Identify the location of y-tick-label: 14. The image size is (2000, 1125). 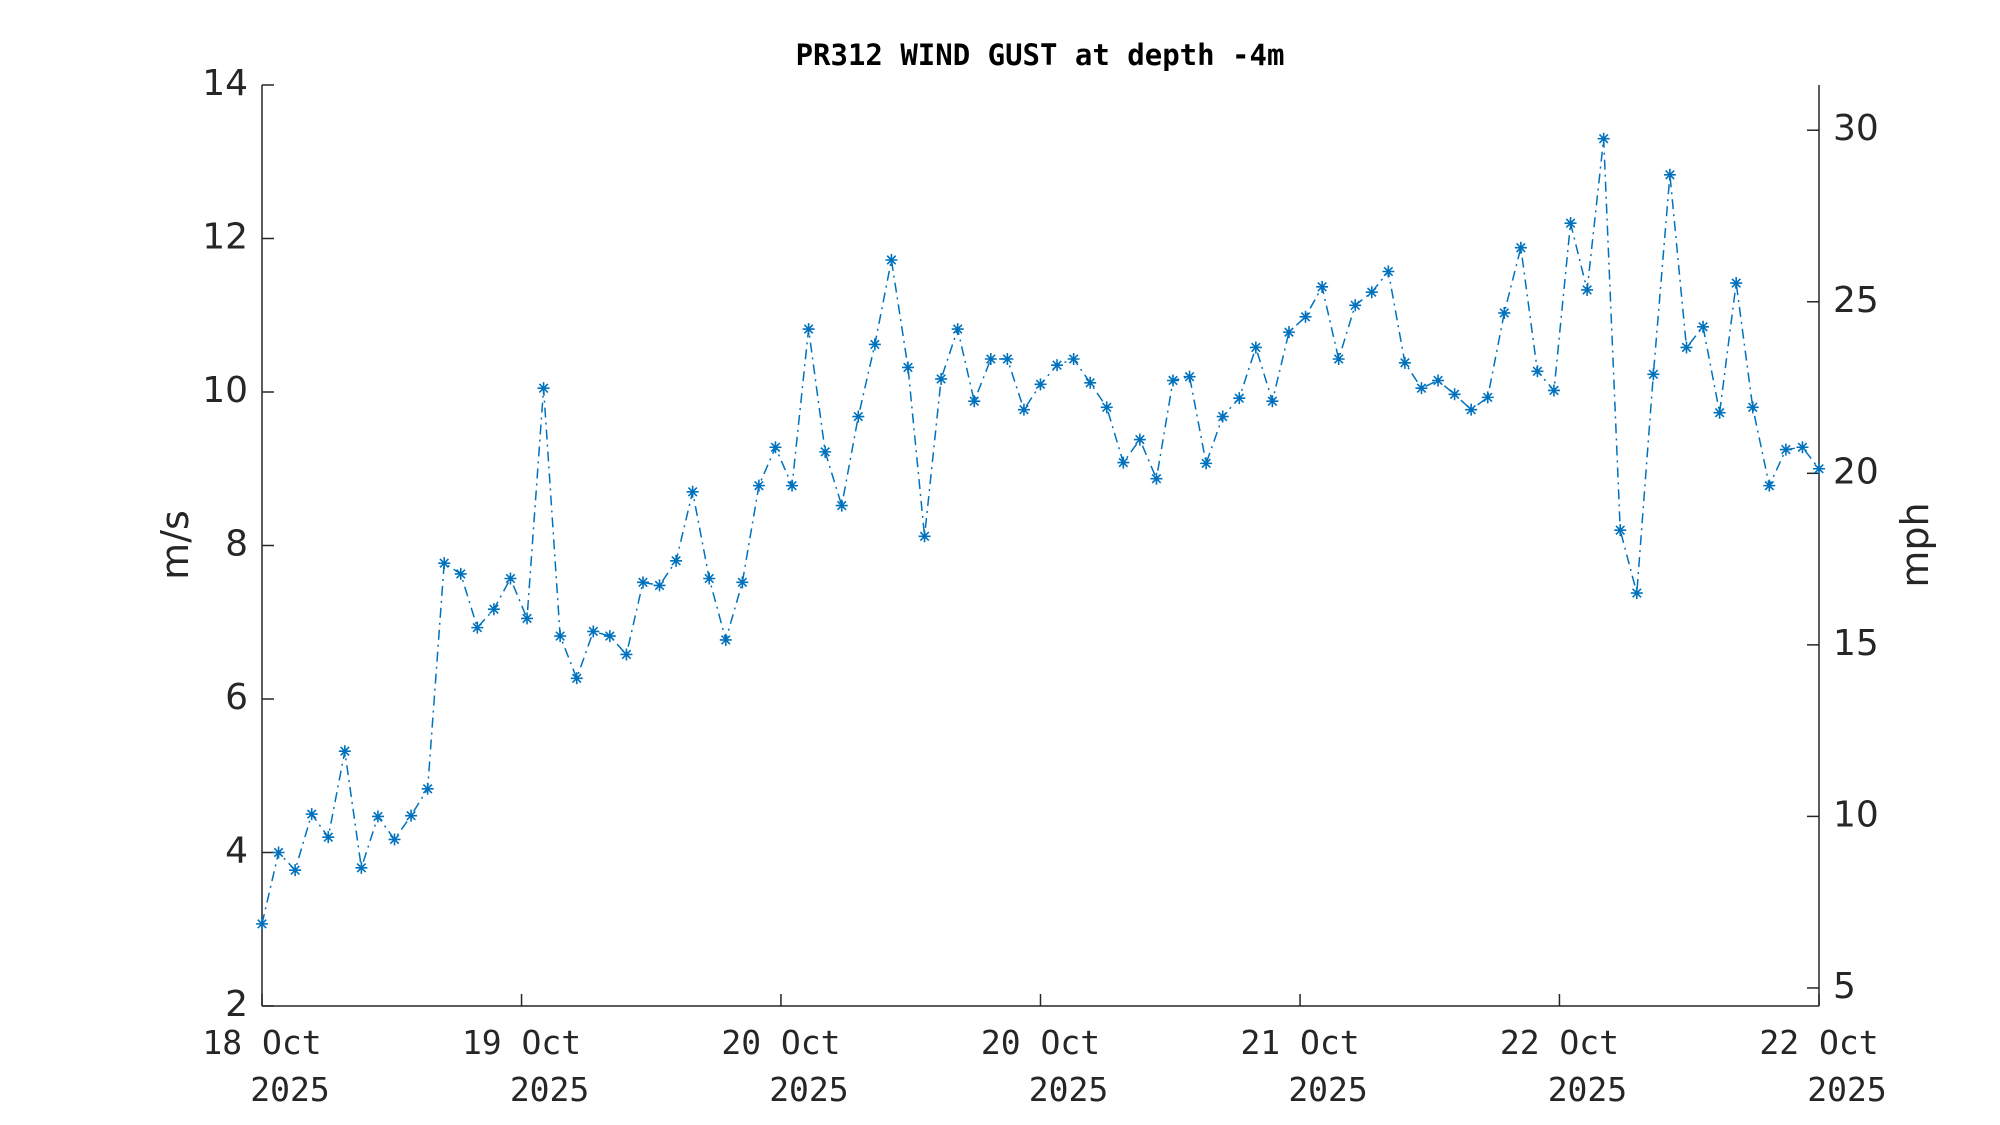
(225, 83).